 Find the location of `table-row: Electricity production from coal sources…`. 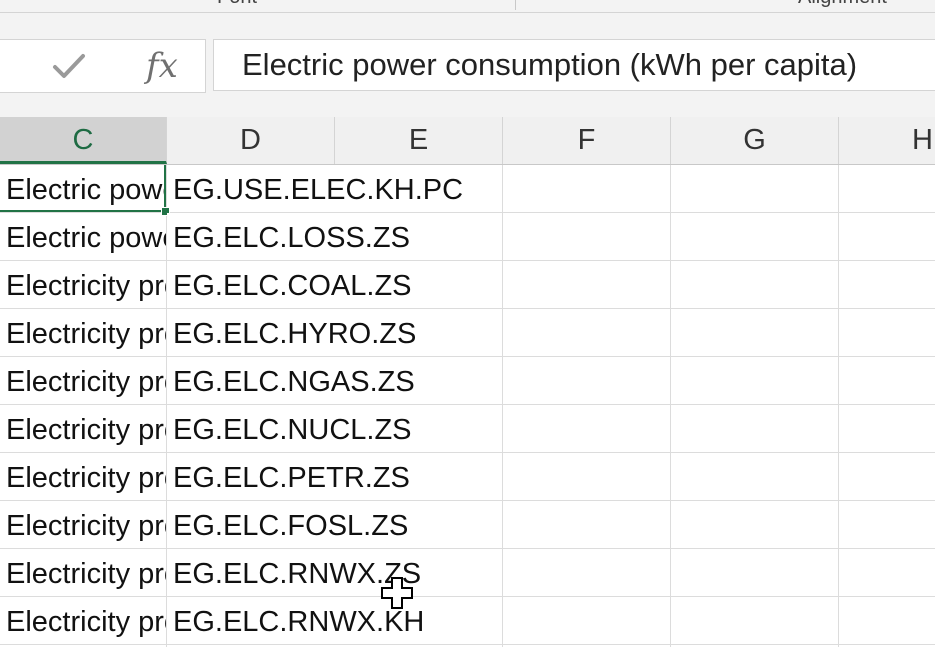

table-row: Electricity production from coal sources… is located at coordinates (467, 285).